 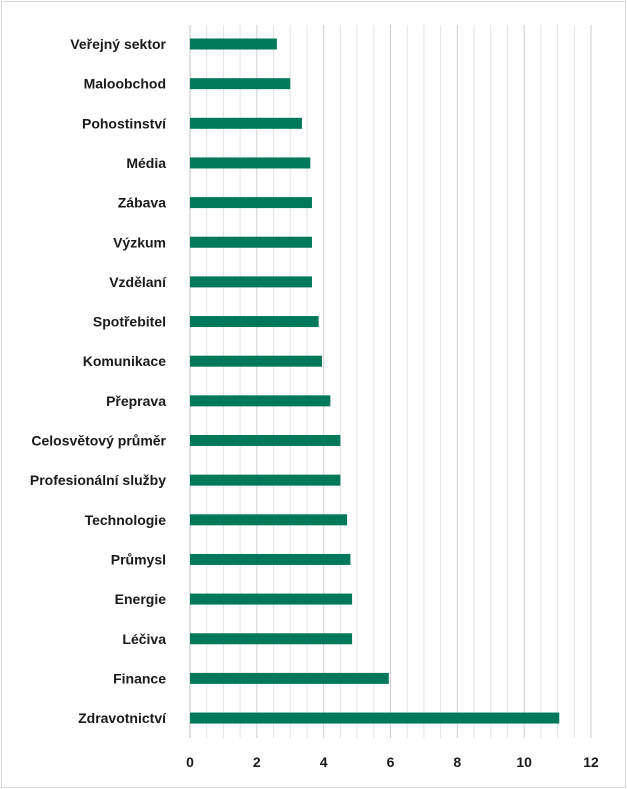 I want to click on category-label: Spotřebitel, so click(x=129, y=322).